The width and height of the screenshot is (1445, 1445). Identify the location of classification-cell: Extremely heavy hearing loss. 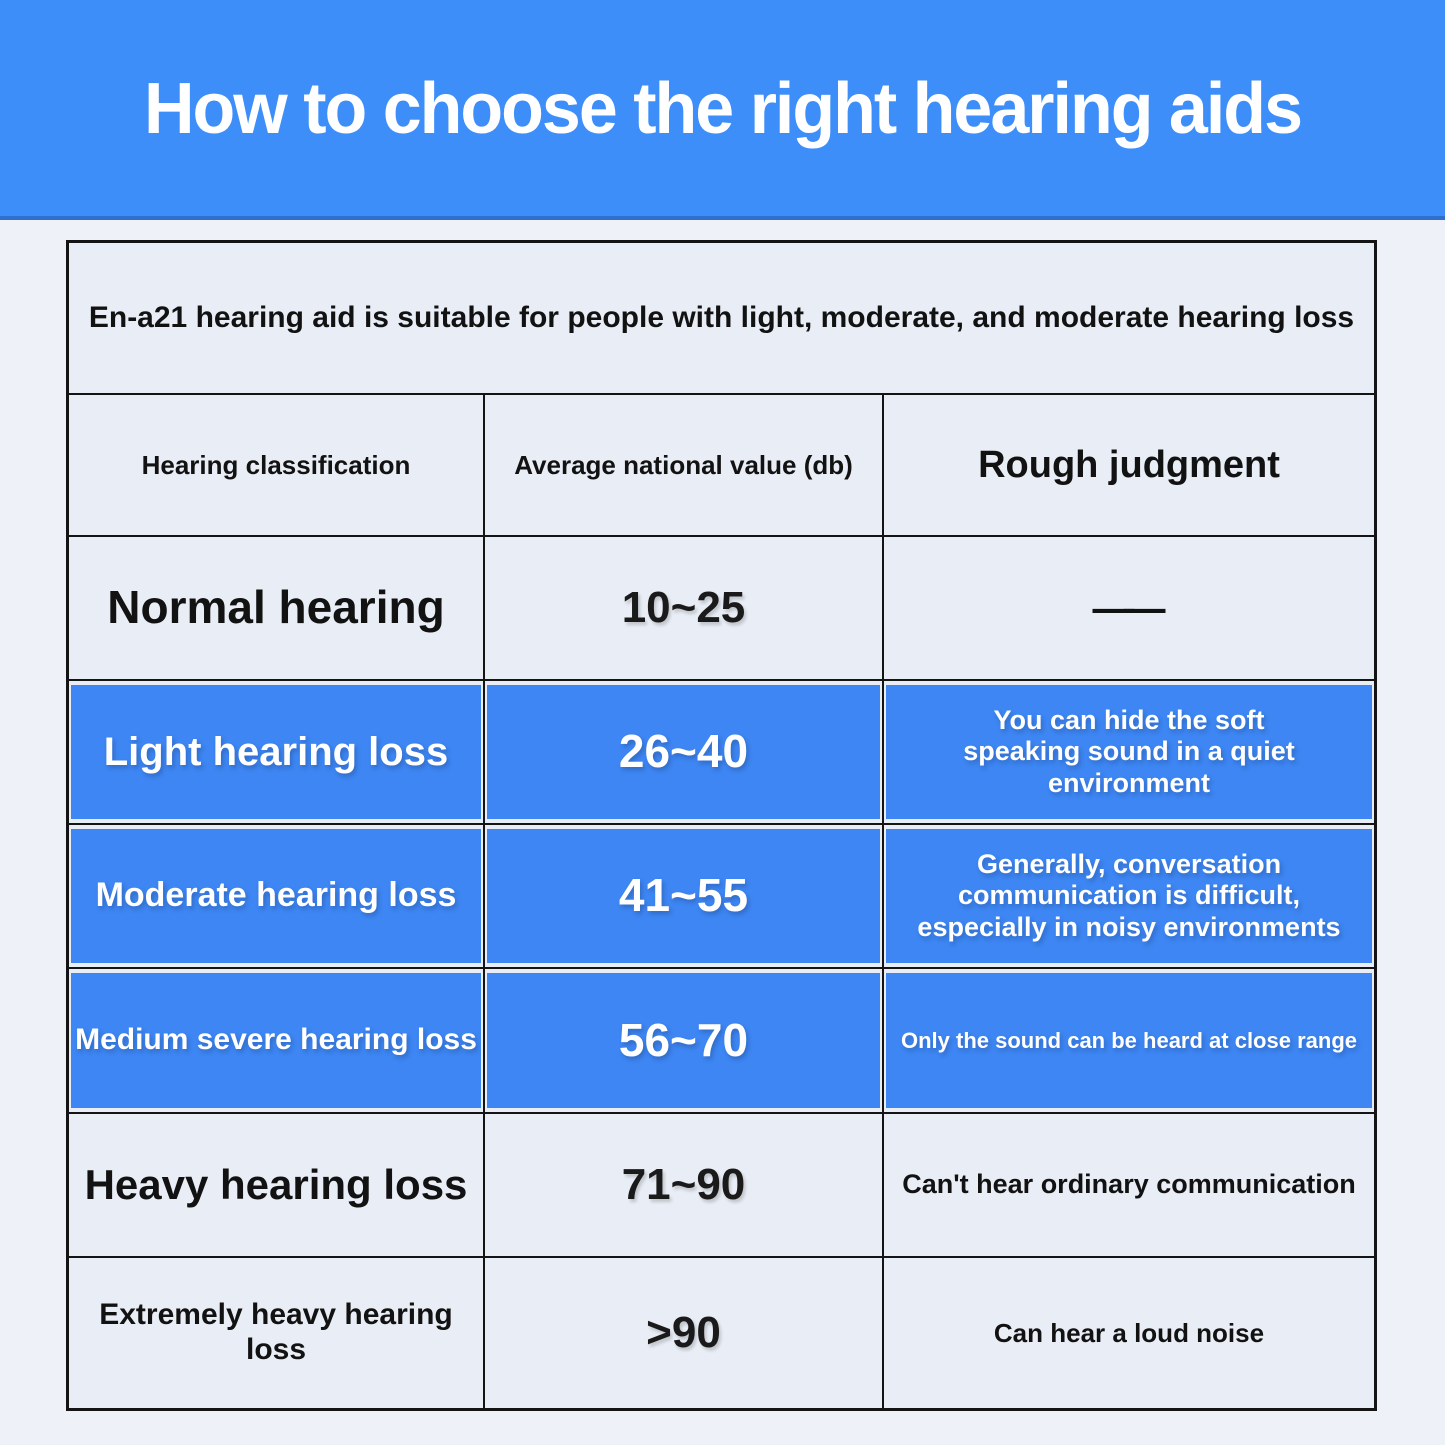
(276, 1333).